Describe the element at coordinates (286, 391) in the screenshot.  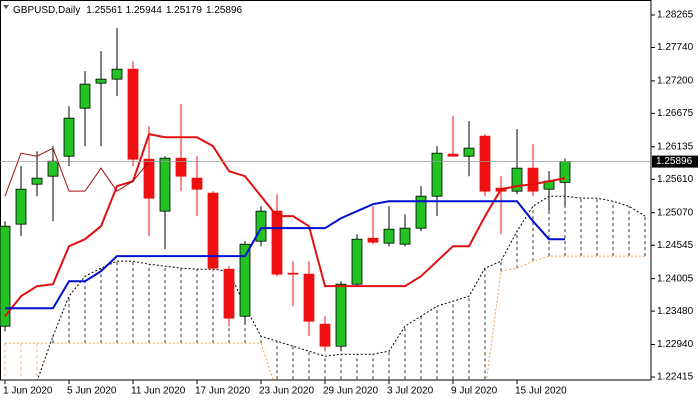
I see `x-tick-label: 23 Jun 2020` at that location.